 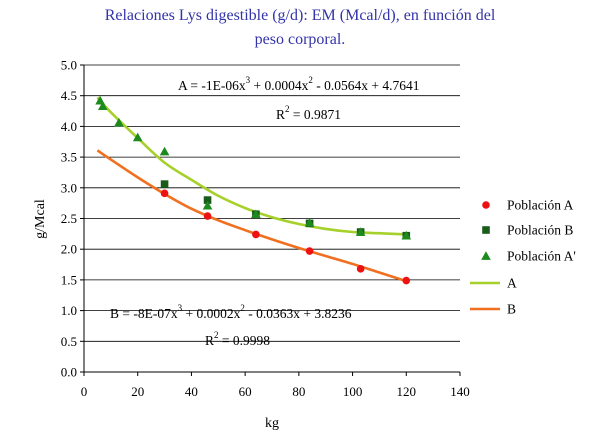 What do you see at coordinates (69, 187) in the screenshot?
I see `y-tick-label: 3.0` at bounding box center [69, 187].